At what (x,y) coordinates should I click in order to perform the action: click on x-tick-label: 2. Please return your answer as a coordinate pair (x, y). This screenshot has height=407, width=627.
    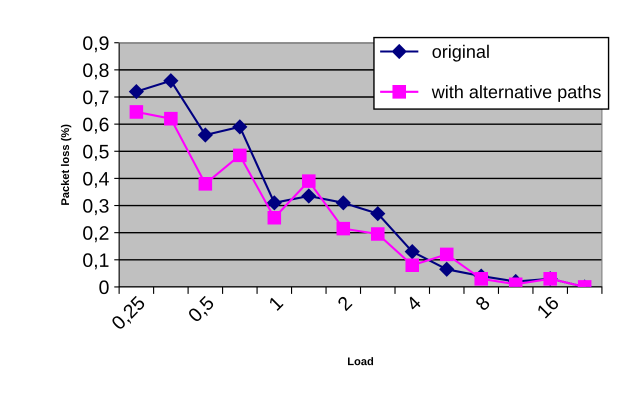
    Looking at the image, I should click on (344, 303).